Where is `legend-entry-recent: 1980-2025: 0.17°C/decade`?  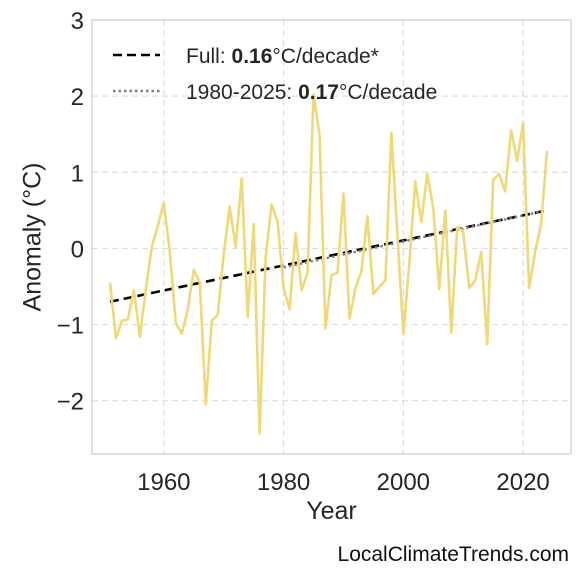
legend-entry-recent: 1980-2025: 0.17°C/decade is located at coordinates (311, 92).